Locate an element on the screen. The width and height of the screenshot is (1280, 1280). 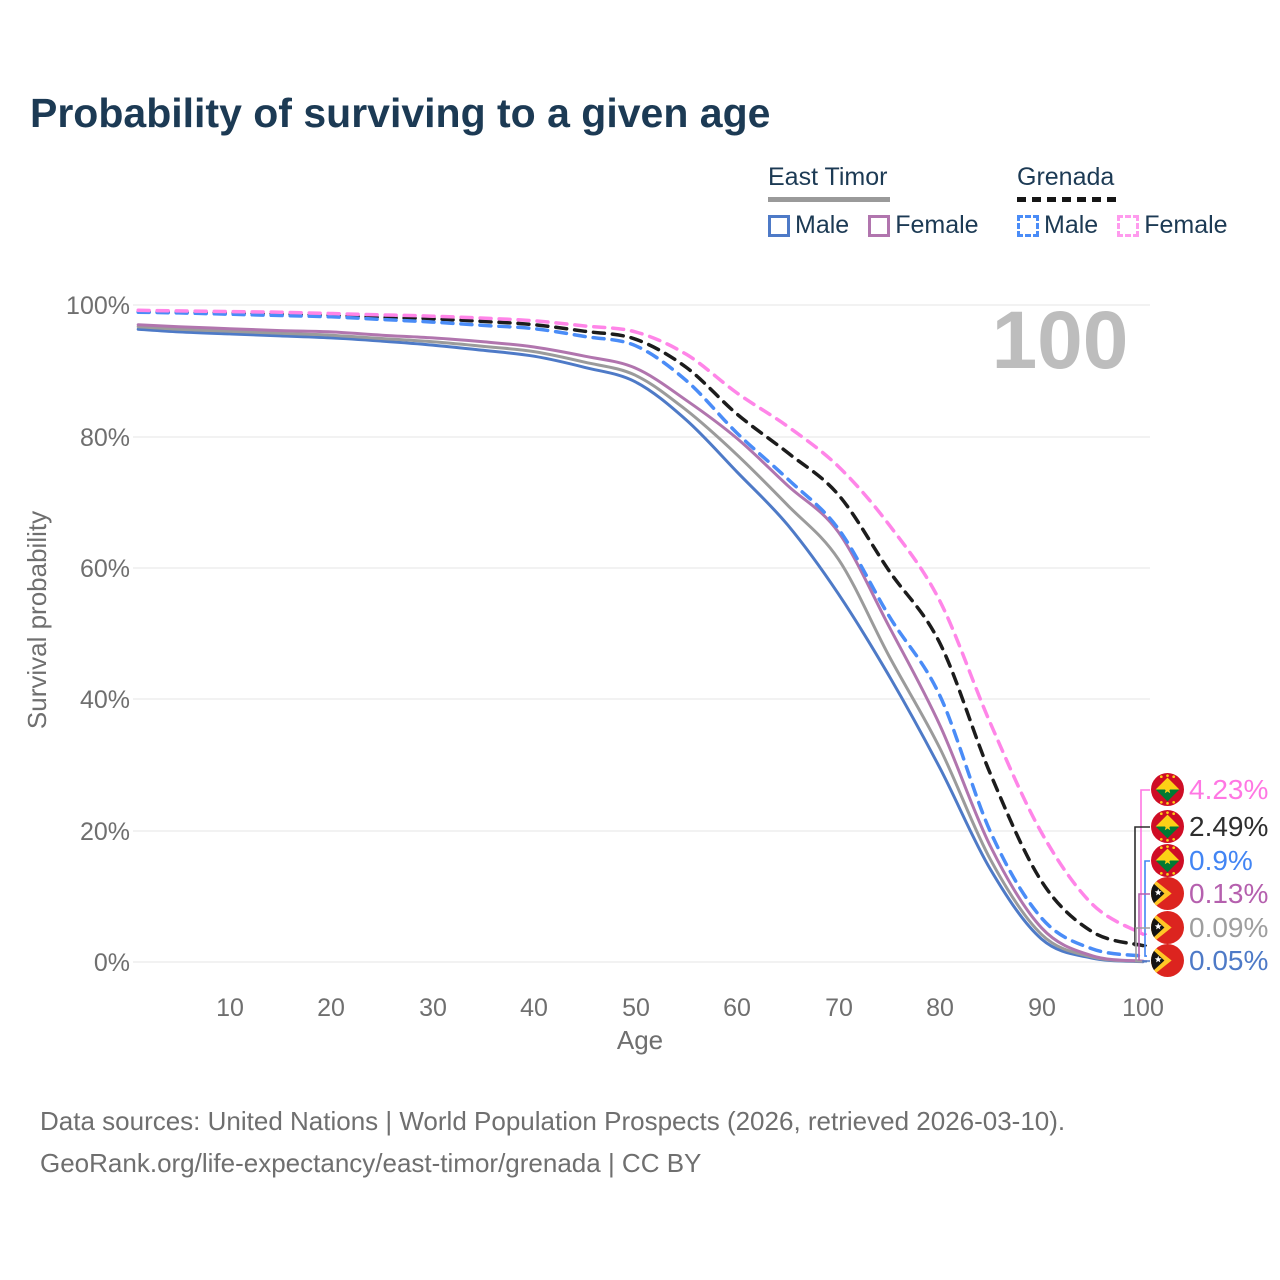
y-tick: 80% is located at coordinates (105, 438).